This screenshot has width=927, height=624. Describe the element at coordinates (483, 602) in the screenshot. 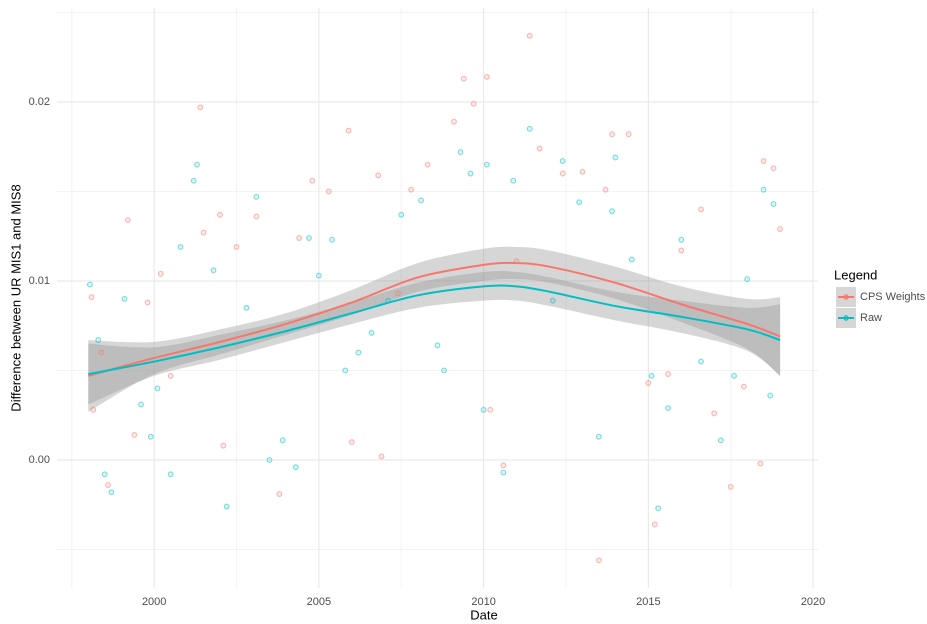

I see `x-tick-label: 2010` at that location.